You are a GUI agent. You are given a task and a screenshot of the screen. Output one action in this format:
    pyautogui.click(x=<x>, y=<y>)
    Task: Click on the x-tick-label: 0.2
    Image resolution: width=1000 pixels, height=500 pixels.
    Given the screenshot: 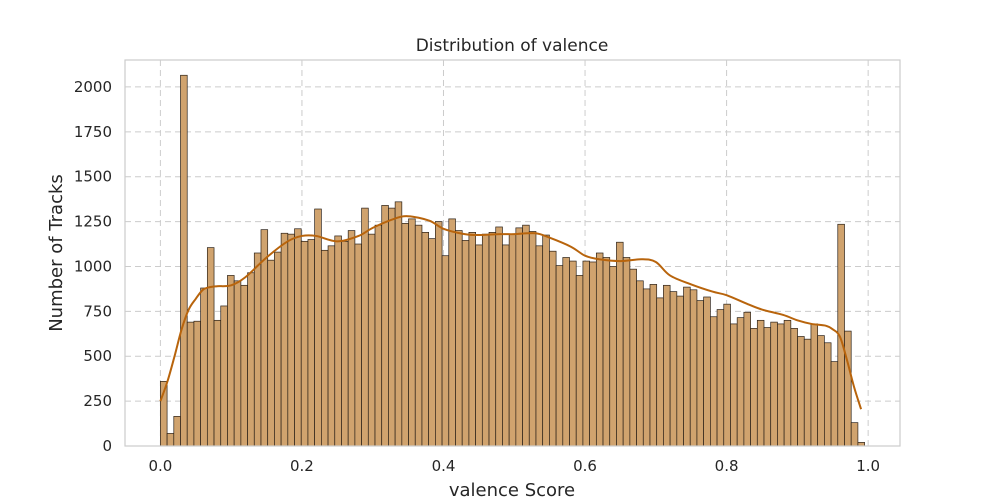 What is the action you would take?
    pyautogui.click(x=302, y=466)
    